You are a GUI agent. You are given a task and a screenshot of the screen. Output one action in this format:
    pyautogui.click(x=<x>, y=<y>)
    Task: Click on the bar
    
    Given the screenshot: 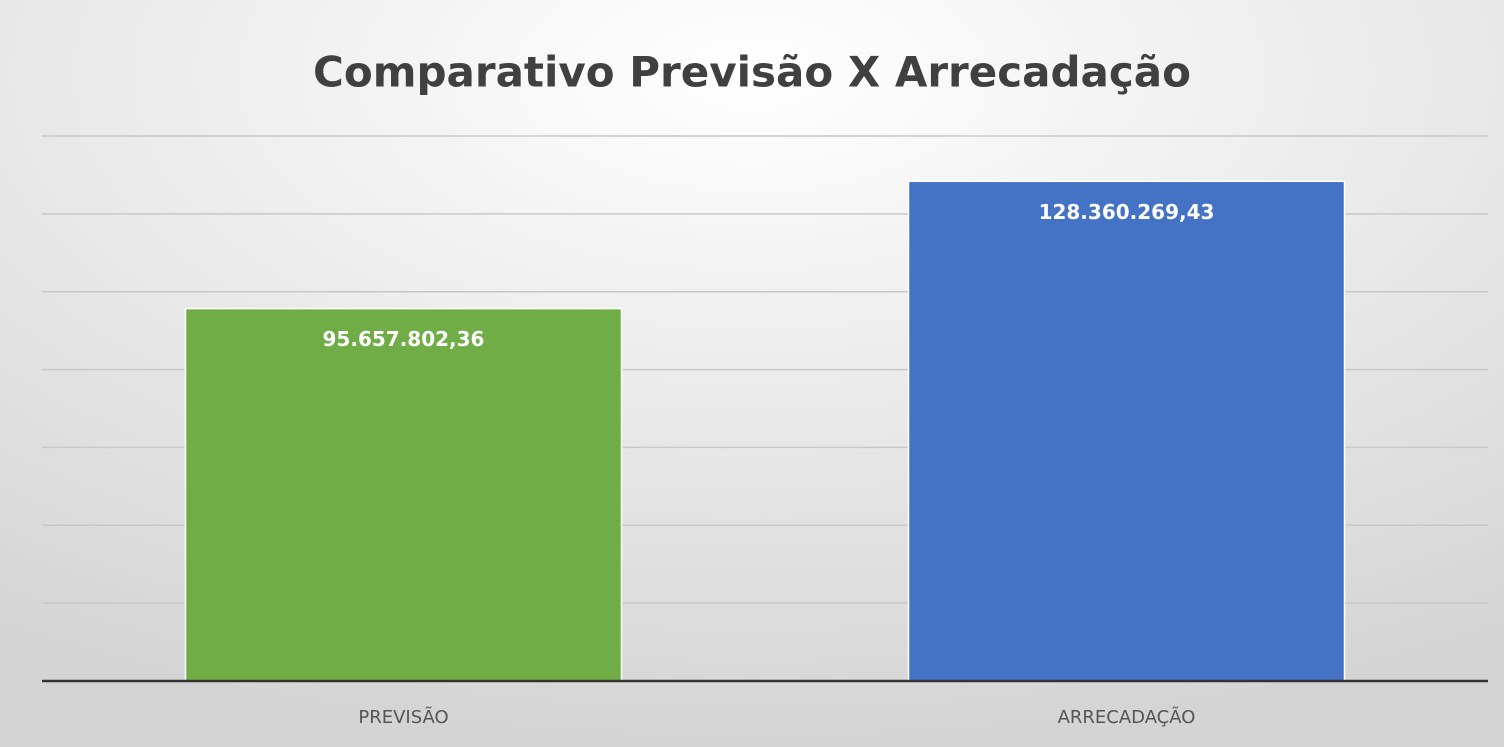 What is the action you would take?
    pyautogui.click(x=403, y=494)
    